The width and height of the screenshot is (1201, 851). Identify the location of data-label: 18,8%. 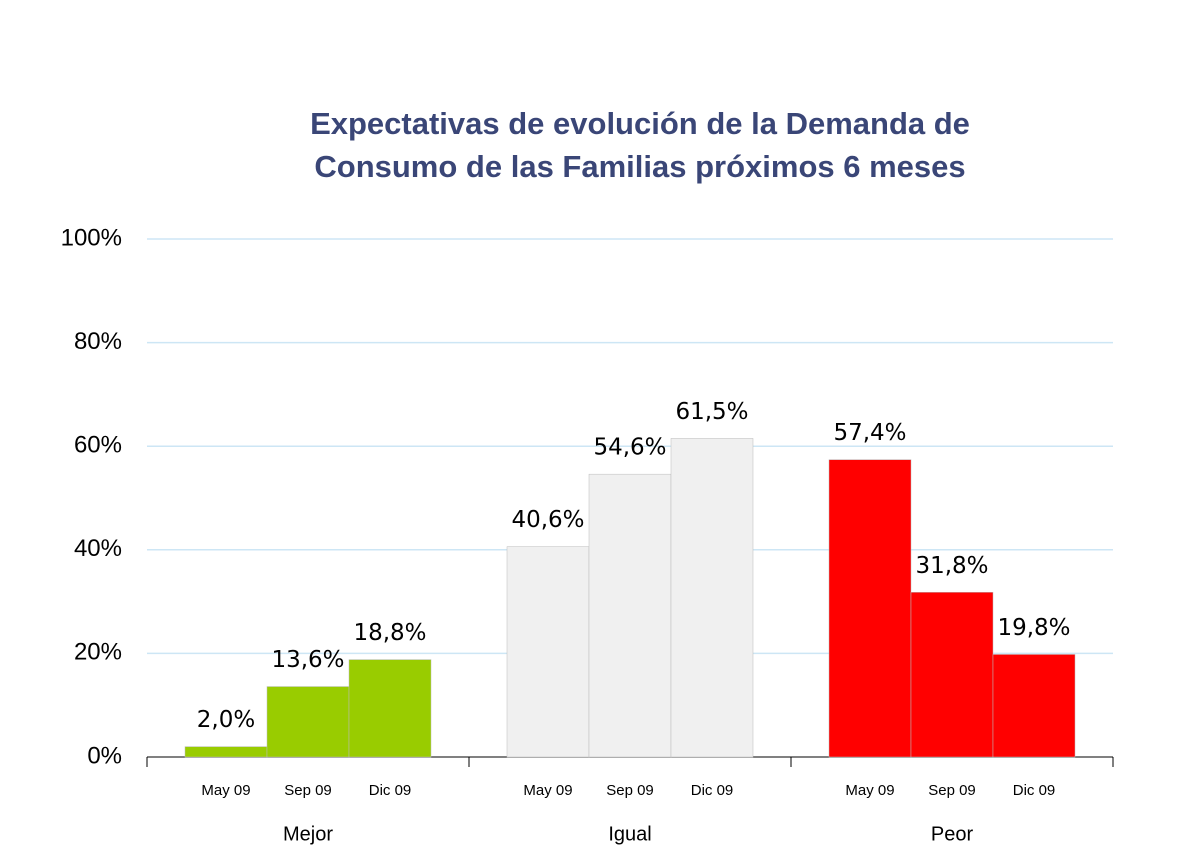
(389, 633).